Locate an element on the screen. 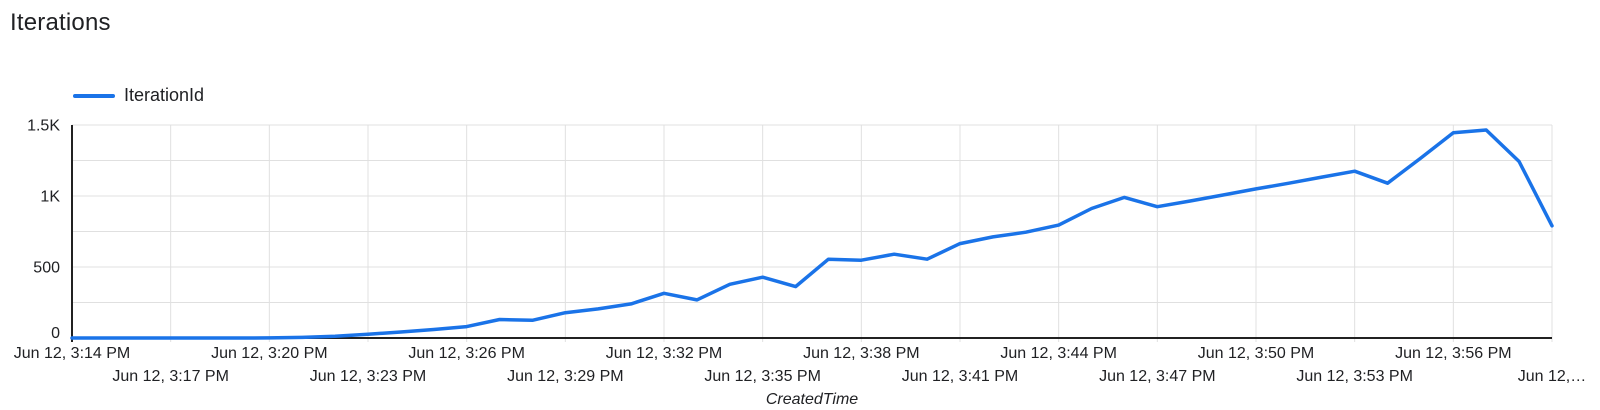 This screenshot has width=1600, height=410. x-tick-label: Jun 12, 3:38 PM is located at coordinates (861, 353).